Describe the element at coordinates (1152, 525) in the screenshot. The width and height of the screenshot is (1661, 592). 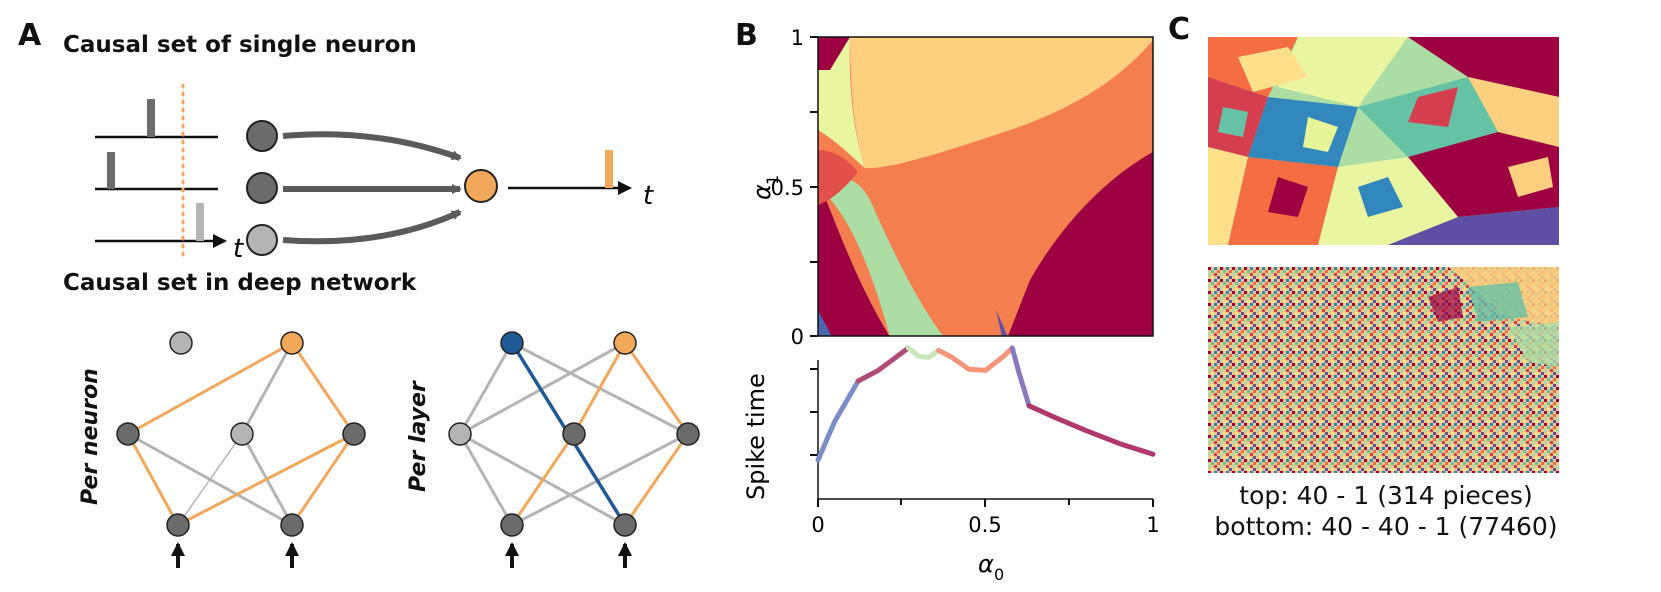
I see `xtick-label: 1` at that location.